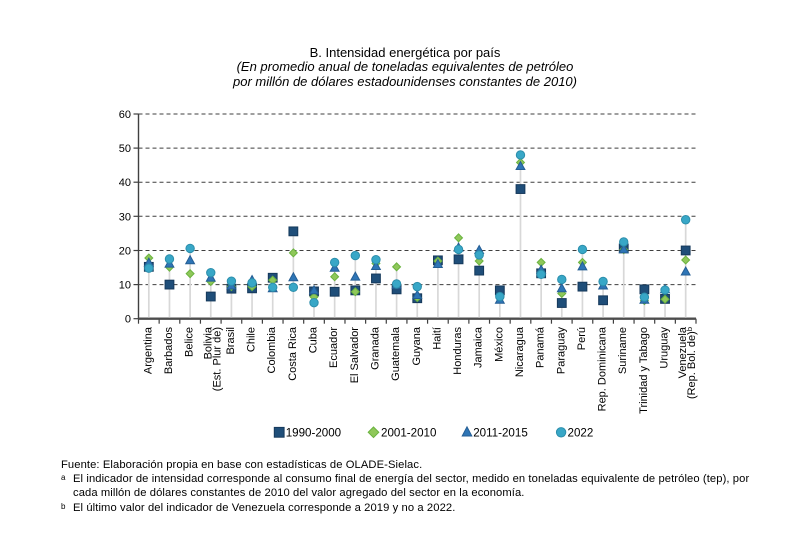  What do you see at coordinates (396, 353) in the screenshot?
I see `svg-text: Guatemala` at bounding box center [396, 353].